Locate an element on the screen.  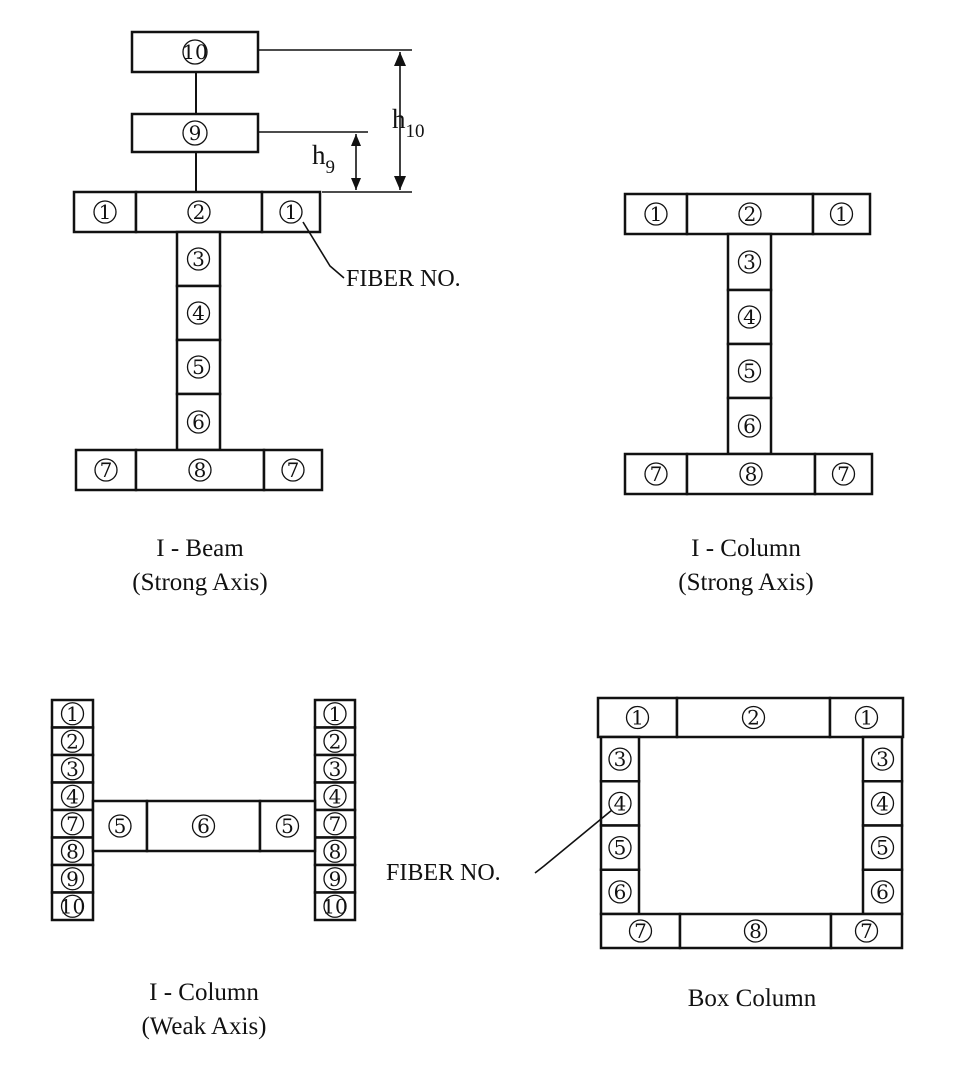
h10-sub: 10 is located at coordinates (415, 131).